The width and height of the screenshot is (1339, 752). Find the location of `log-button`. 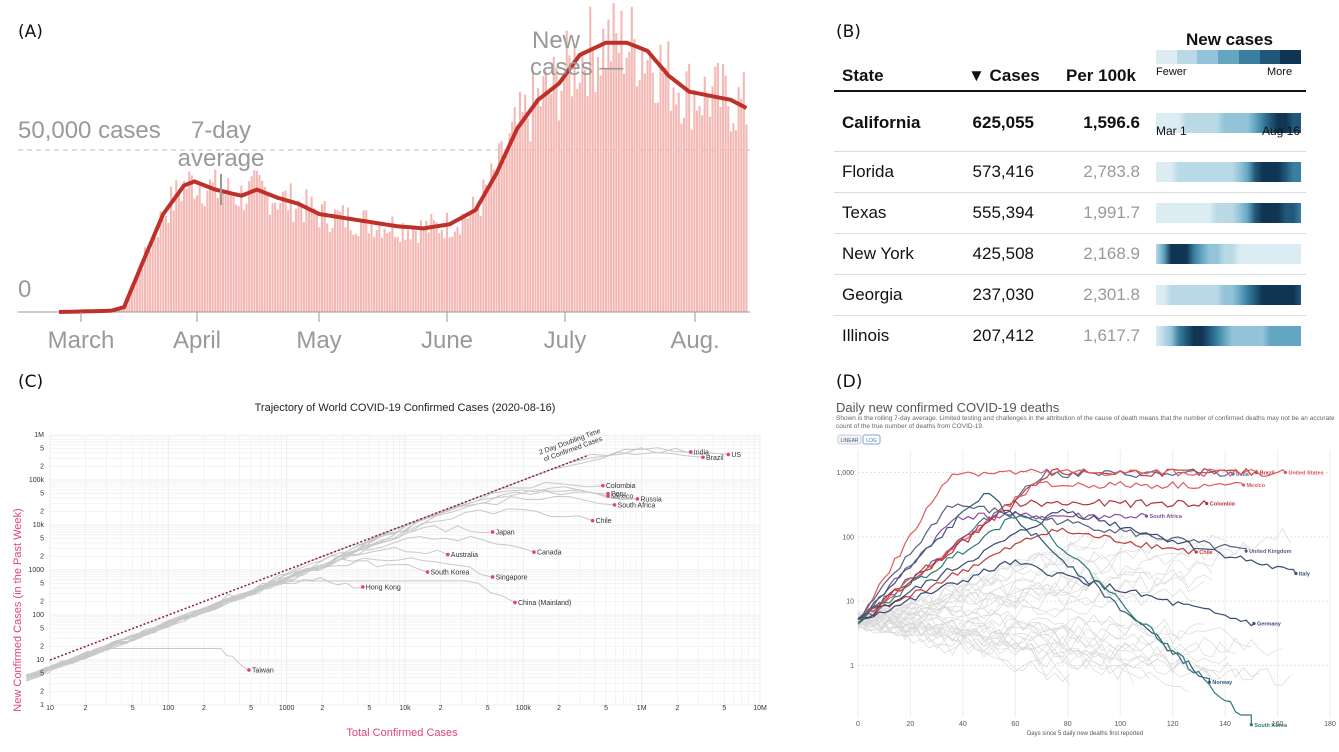

log-button is located at coordinates (871, 439).